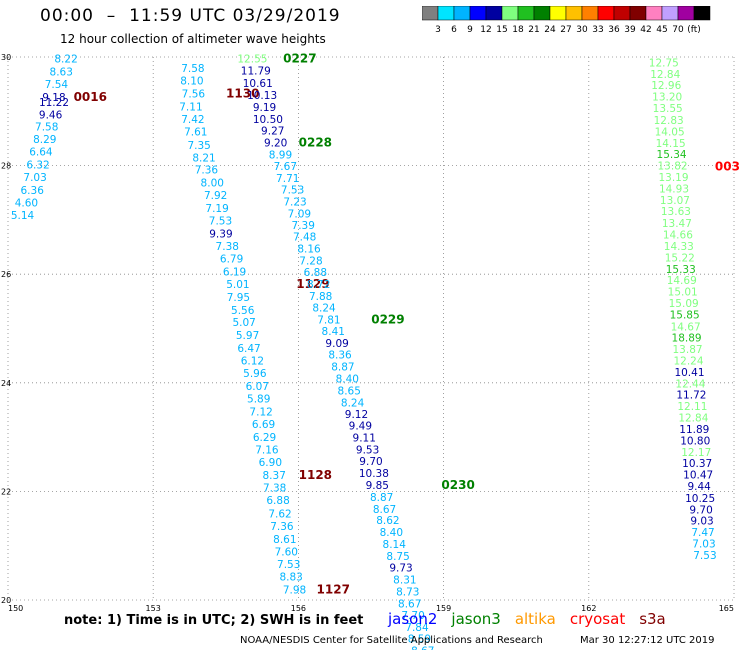 The image size is (740, 650). What do you see at coordinates (315, 273) in the screenshot?
I see `wave-height-label: 6.88` at bounding box center [315, 273].